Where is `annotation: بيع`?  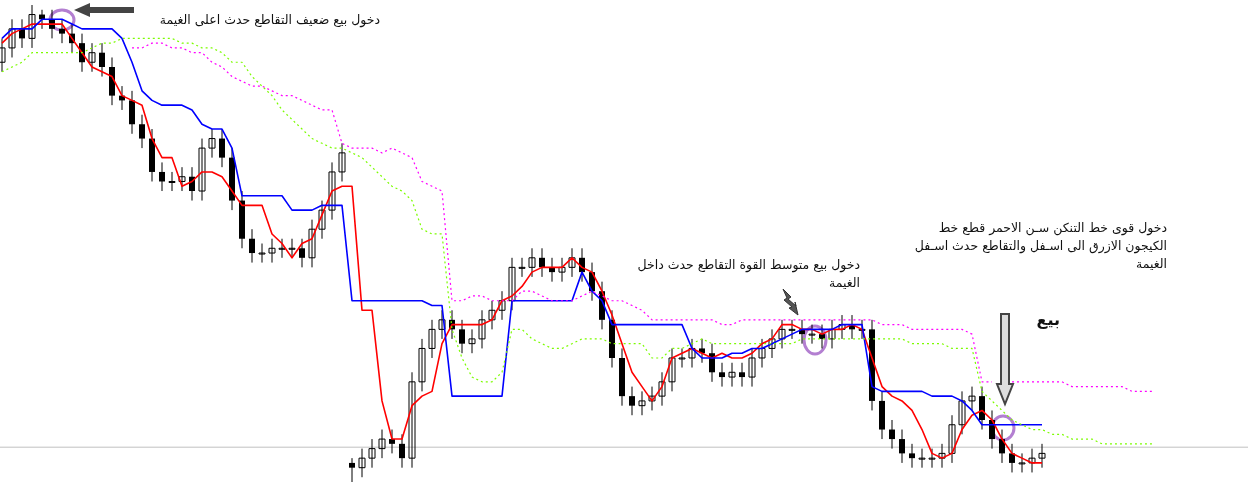
annotation: بيع is located at coordinates (1047, 319).